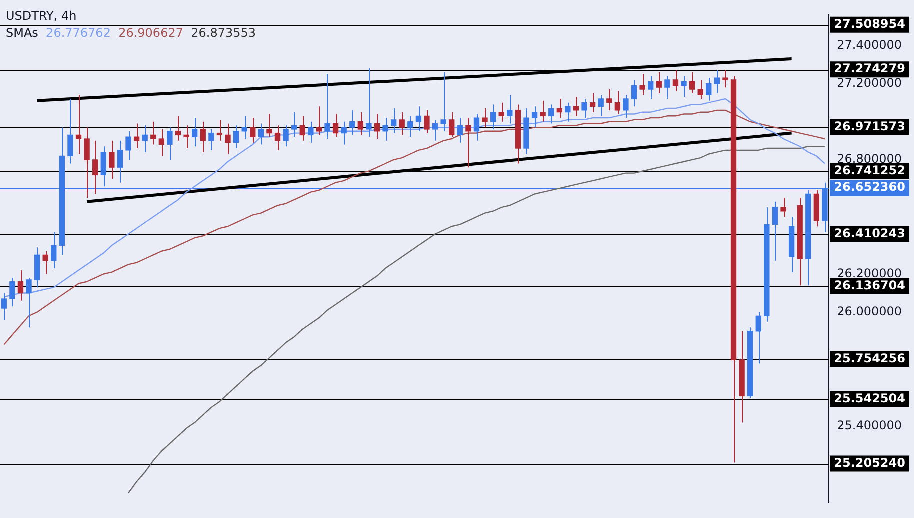 The width and height of the screenshot is (914, 518). Describe the element at coordinates (870, 187) in the screenshot. I see `ref-line-label: 26.652360` at that location.